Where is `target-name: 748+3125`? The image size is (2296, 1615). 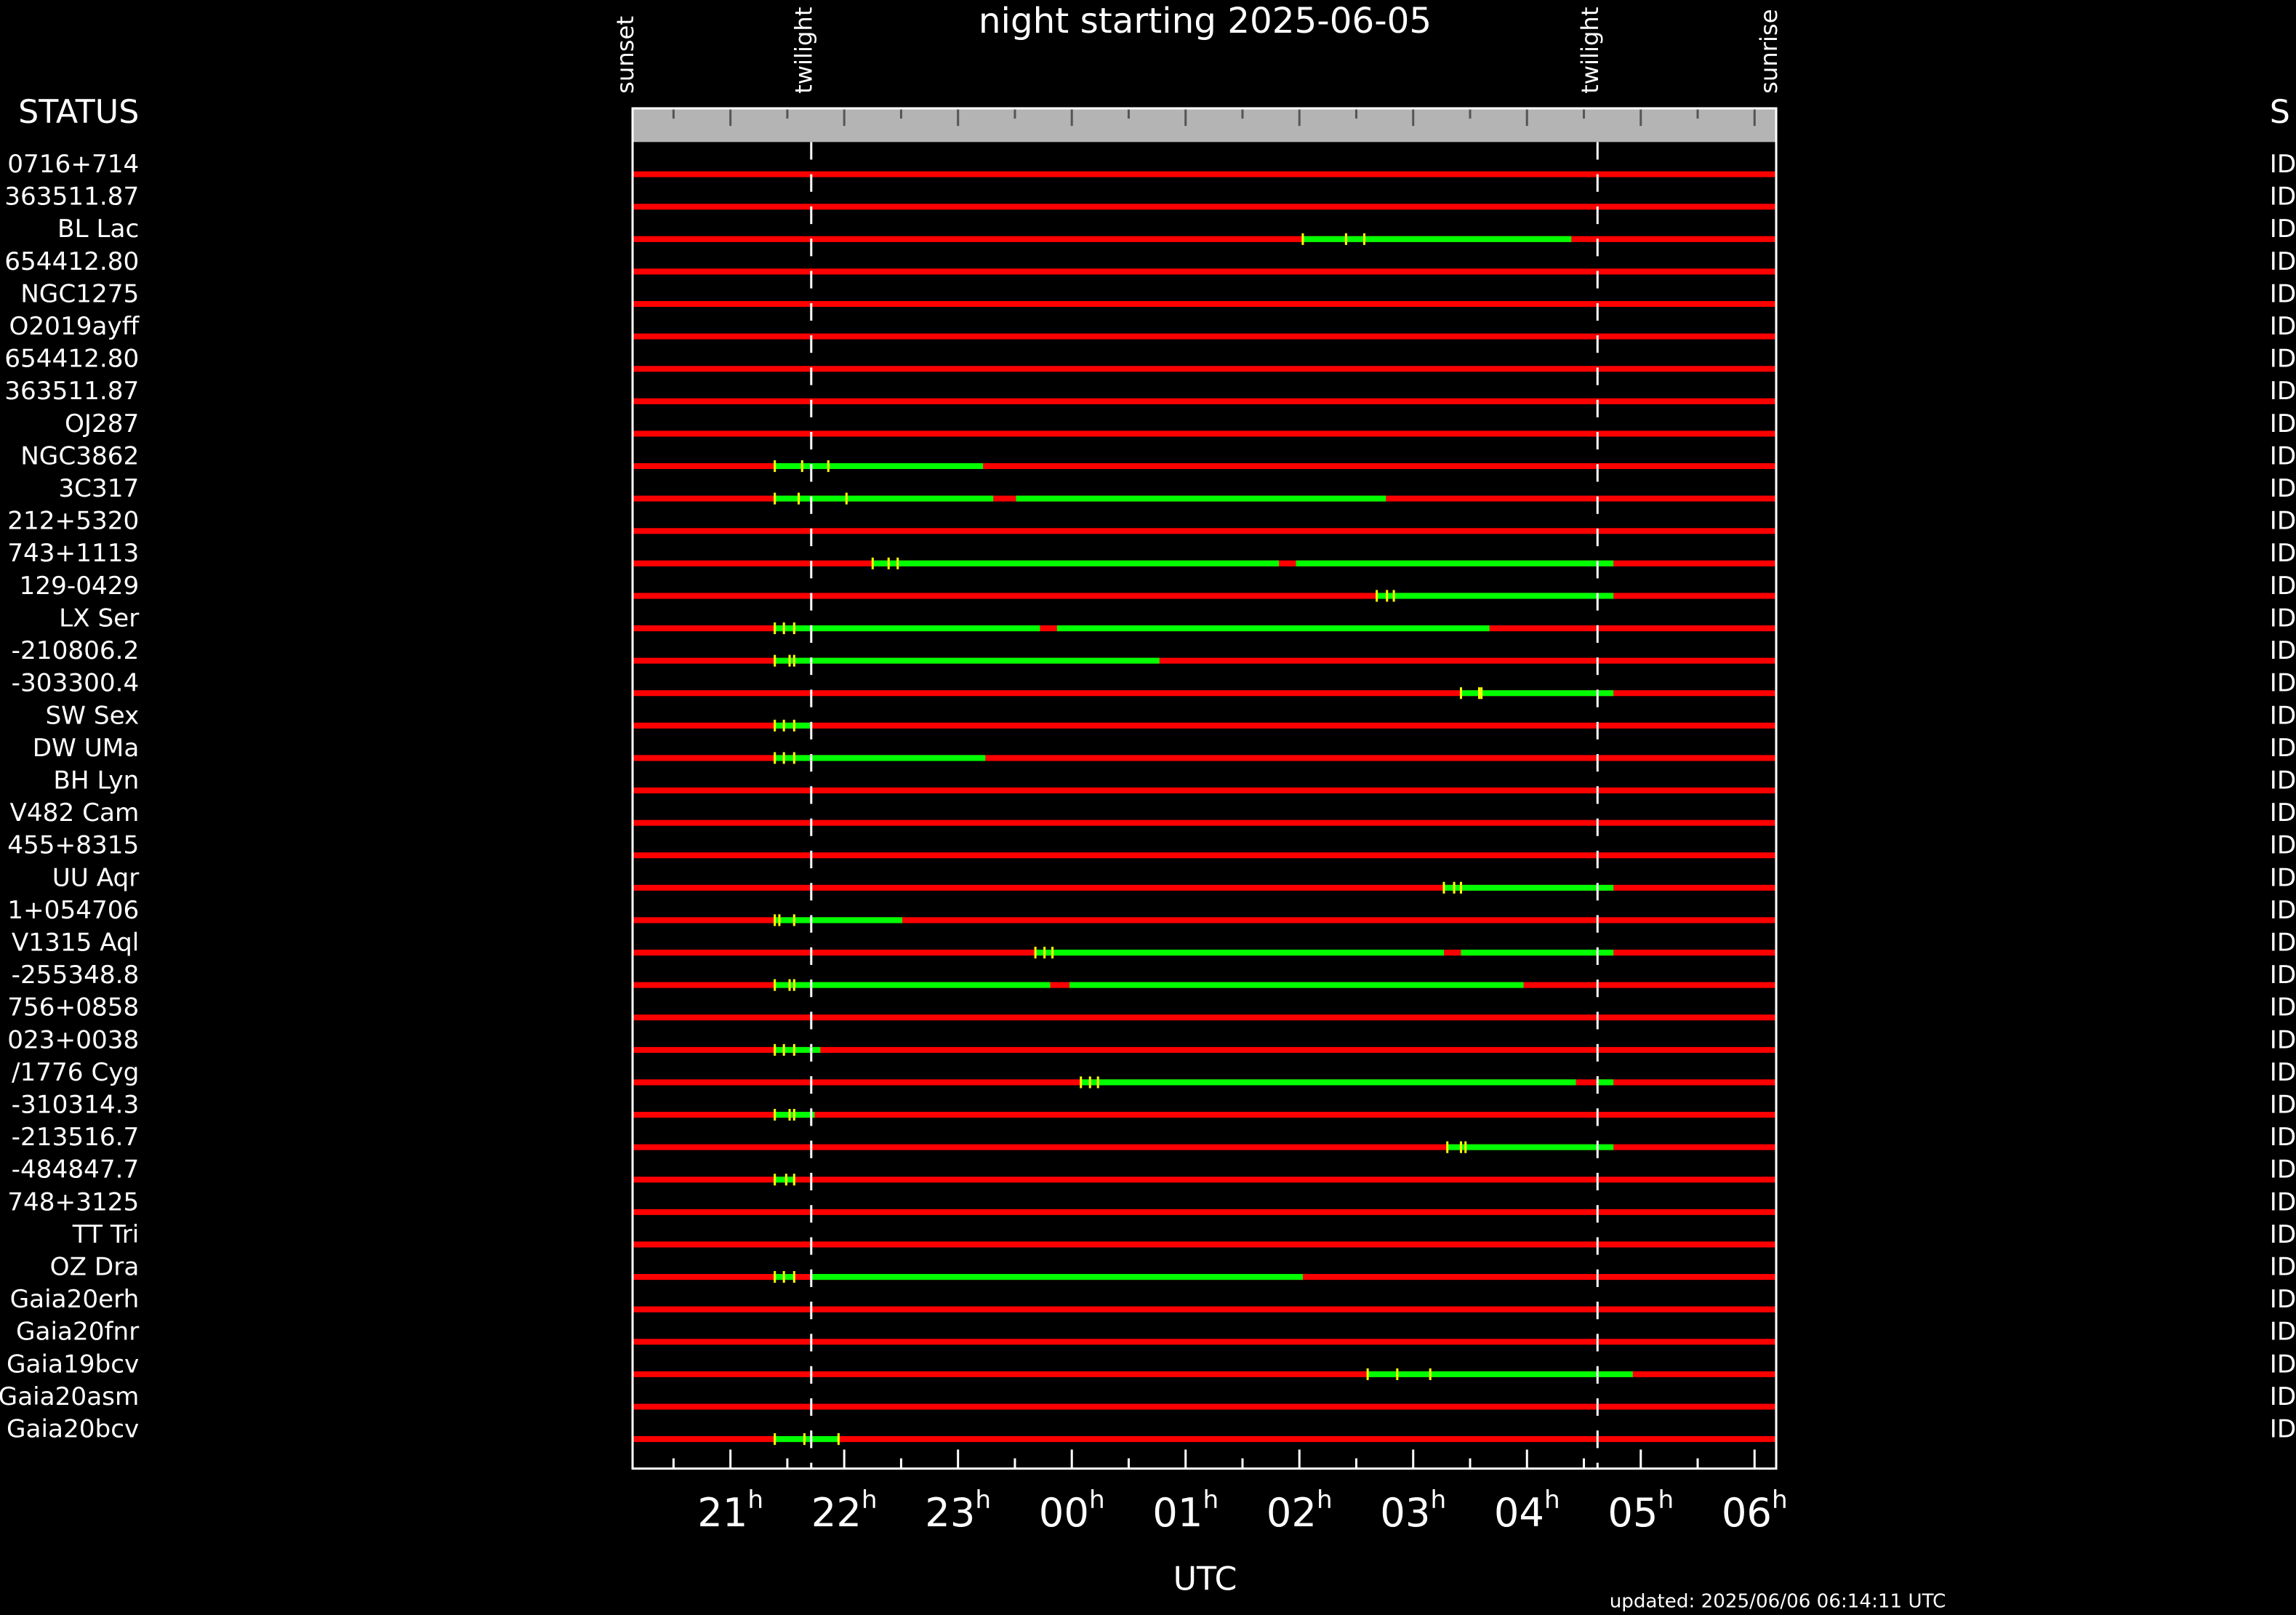
target-name: 748+3125 is located at coordinates (73, 1202).